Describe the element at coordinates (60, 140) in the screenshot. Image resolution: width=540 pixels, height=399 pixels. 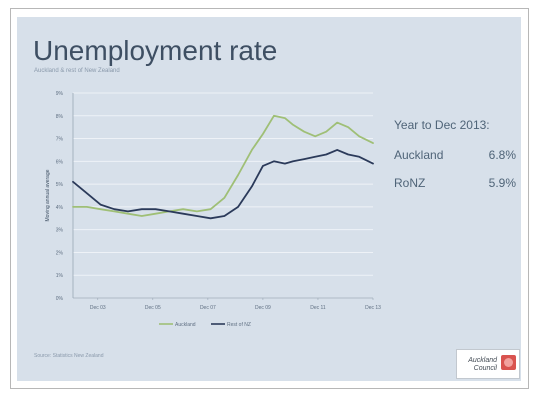
I see `y-tick-label: 7%` at that location.